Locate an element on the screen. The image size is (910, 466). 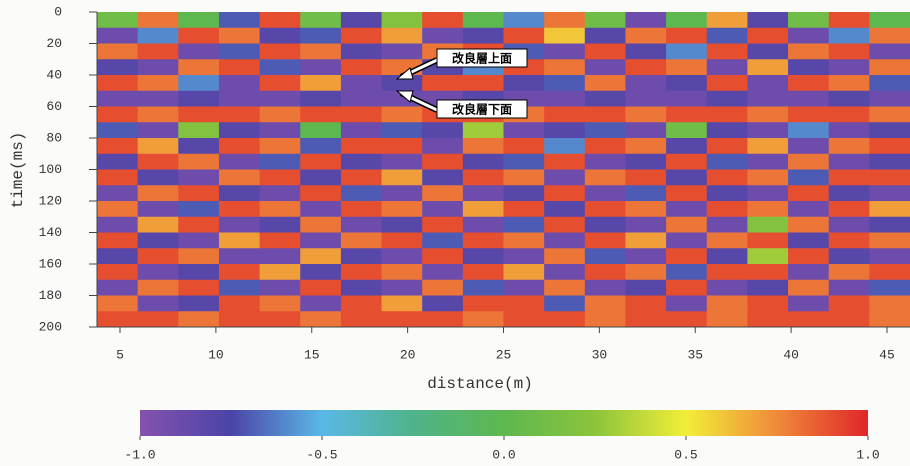
colorbar is located at coordinates (504, 423).